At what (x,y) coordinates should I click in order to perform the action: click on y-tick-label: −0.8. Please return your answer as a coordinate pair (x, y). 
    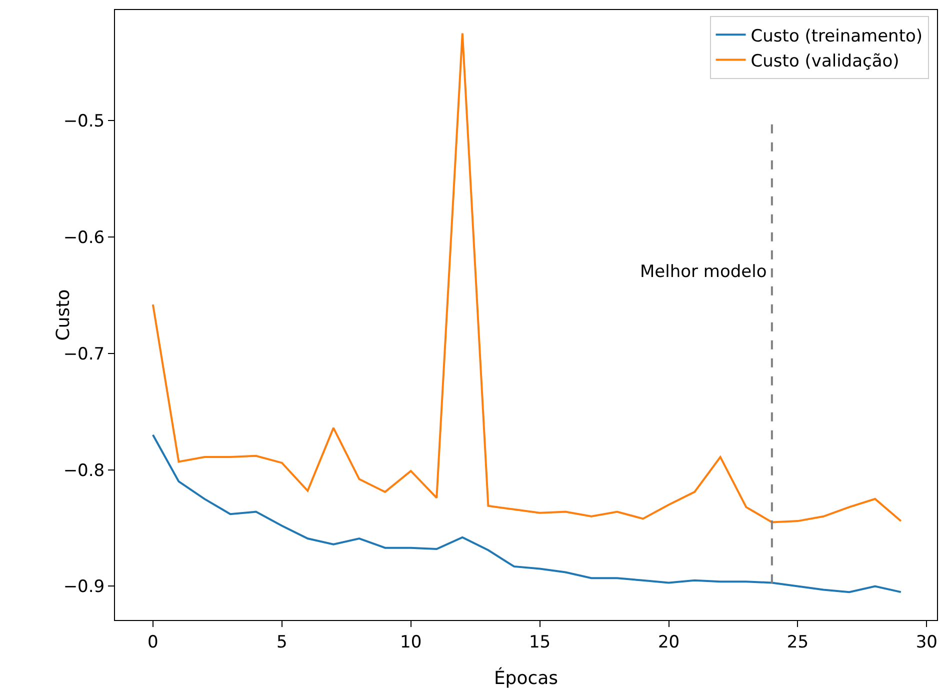
    Looking at the image, I should click on (84, 470).